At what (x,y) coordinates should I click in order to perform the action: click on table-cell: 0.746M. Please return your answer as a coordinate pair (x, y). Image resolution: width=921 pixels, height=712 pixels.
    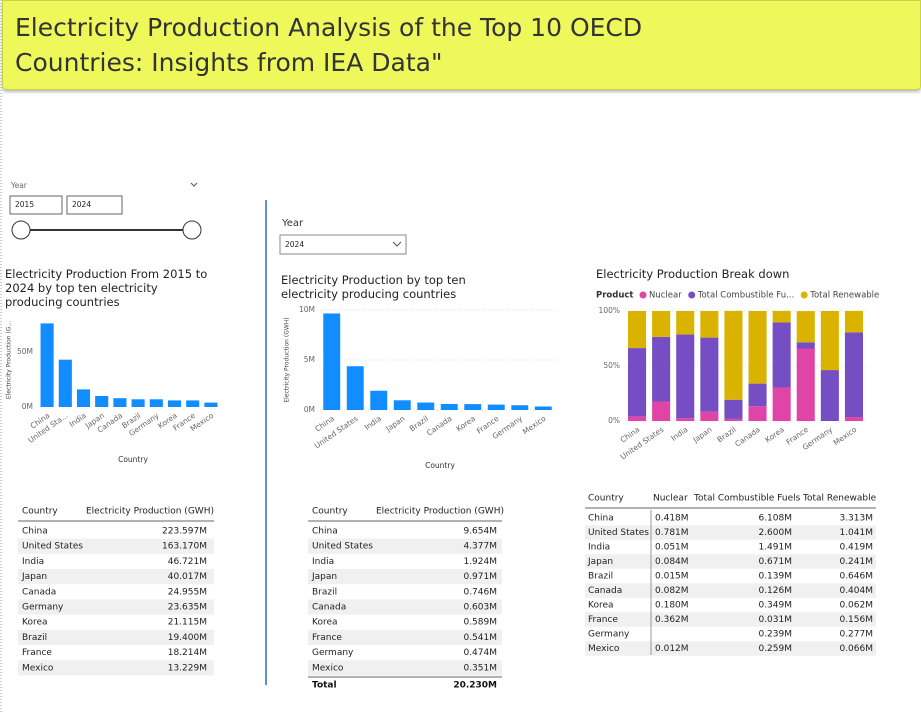
    Looking at the image, I should click on (480, 592).